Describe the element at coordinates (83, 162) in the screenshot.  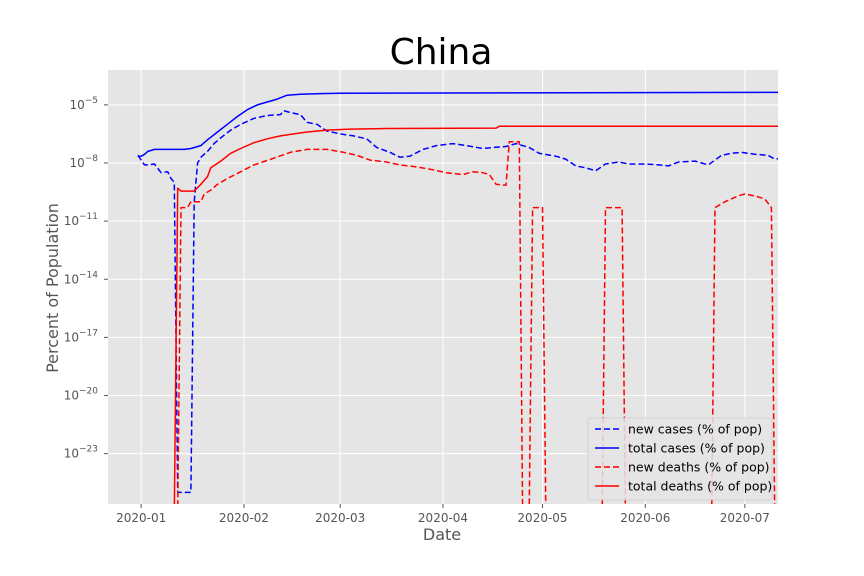
I see `y-tick-label: 10⁻⁸` at that location.